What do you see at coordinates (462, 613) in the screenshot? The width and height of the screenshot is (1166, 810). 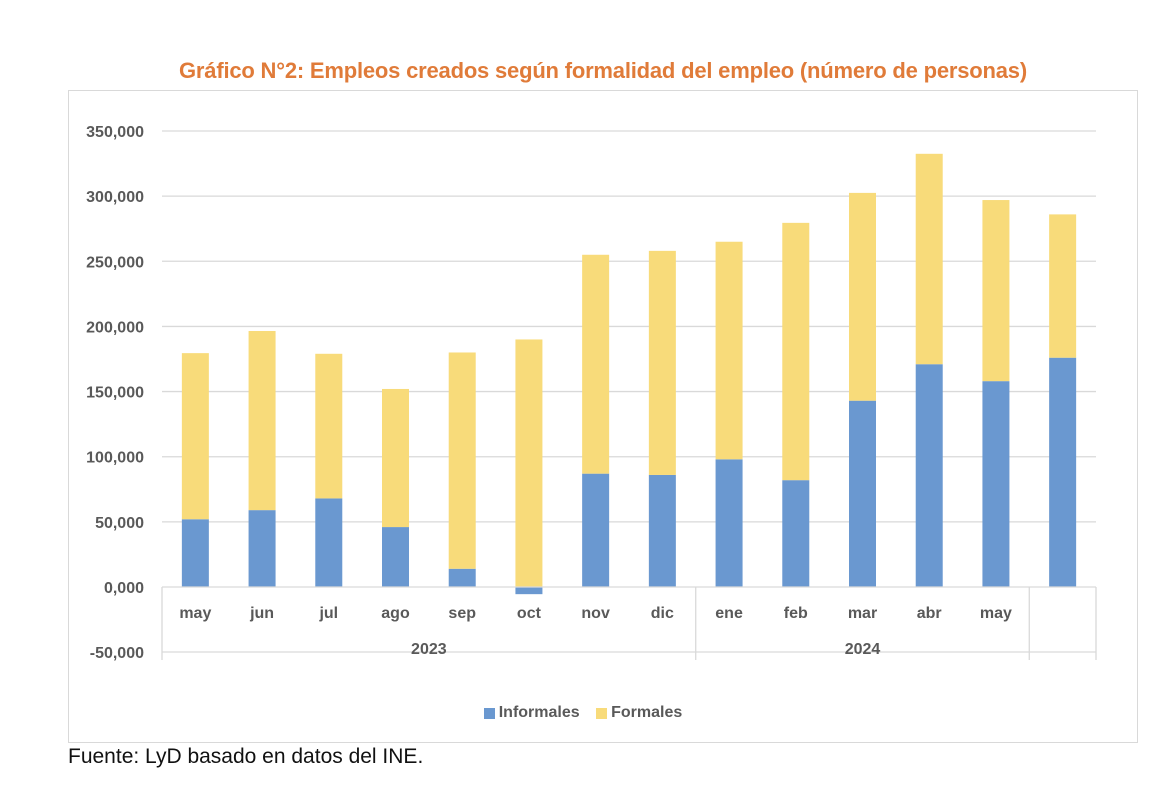 I see `x-tick-label: sep` at bounding box center [462, 613].